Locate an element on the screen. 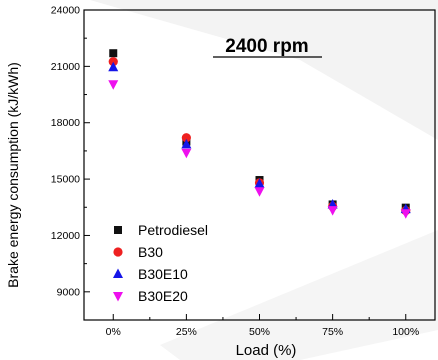  x-tick-labels: 0% 25% 50% 75% 100% is located at coordinates (263, 332).